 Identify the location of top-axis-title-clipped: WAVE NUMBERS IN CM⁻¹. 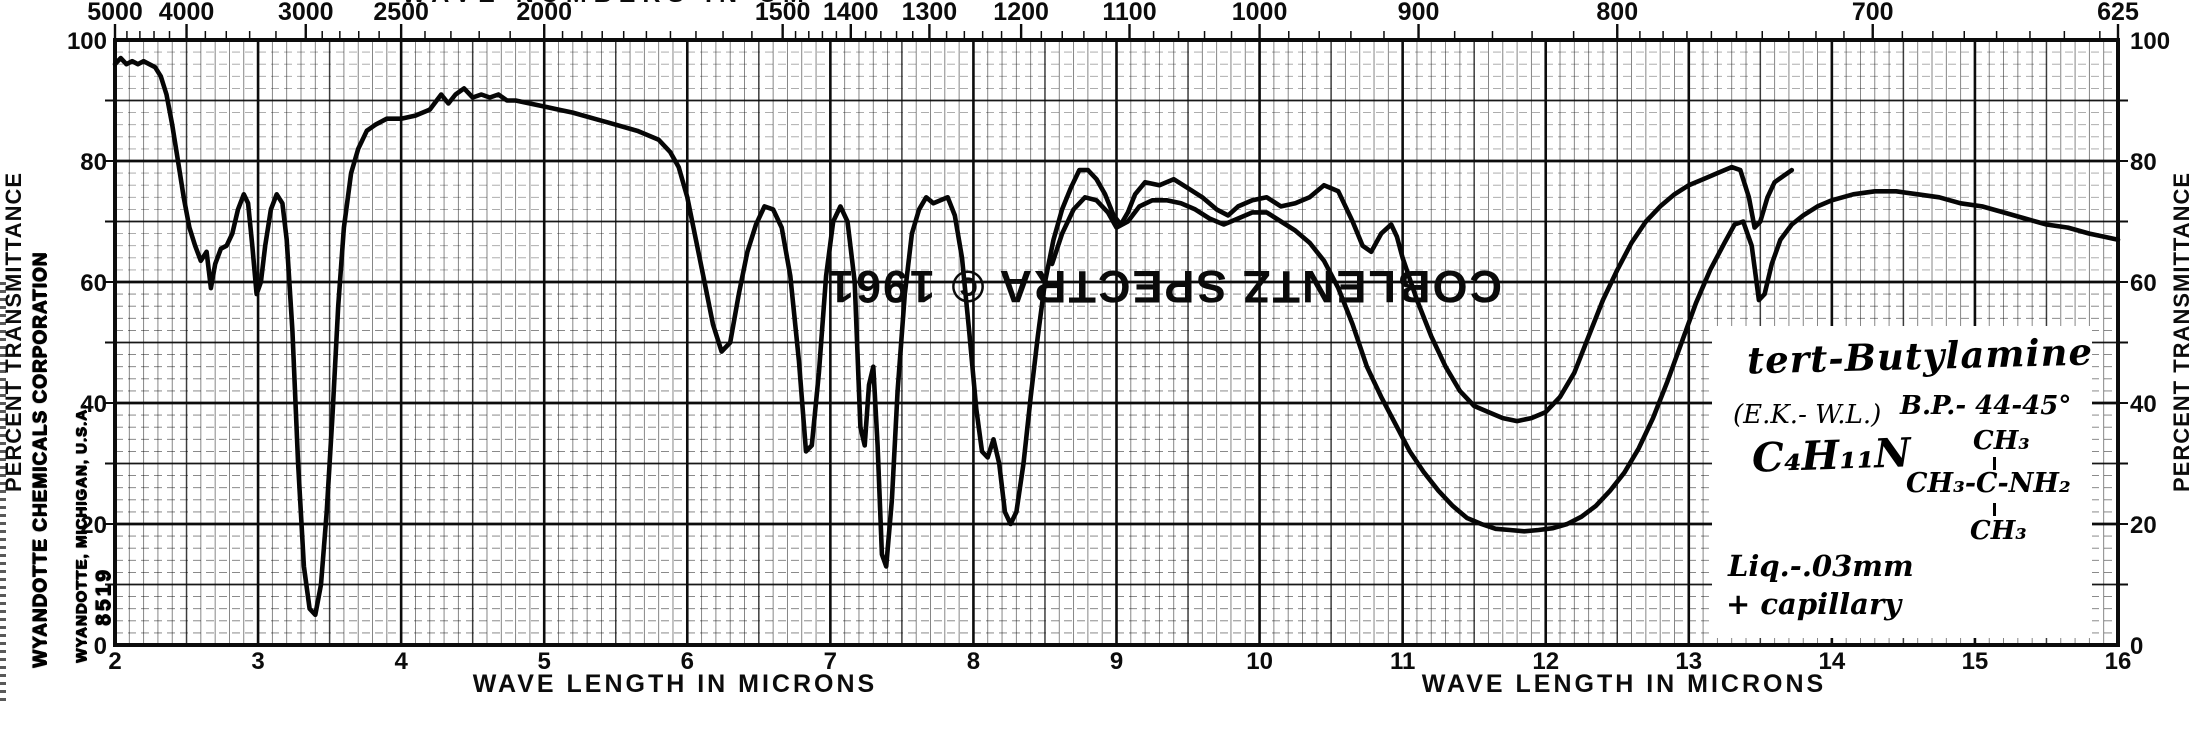
(642, 4).